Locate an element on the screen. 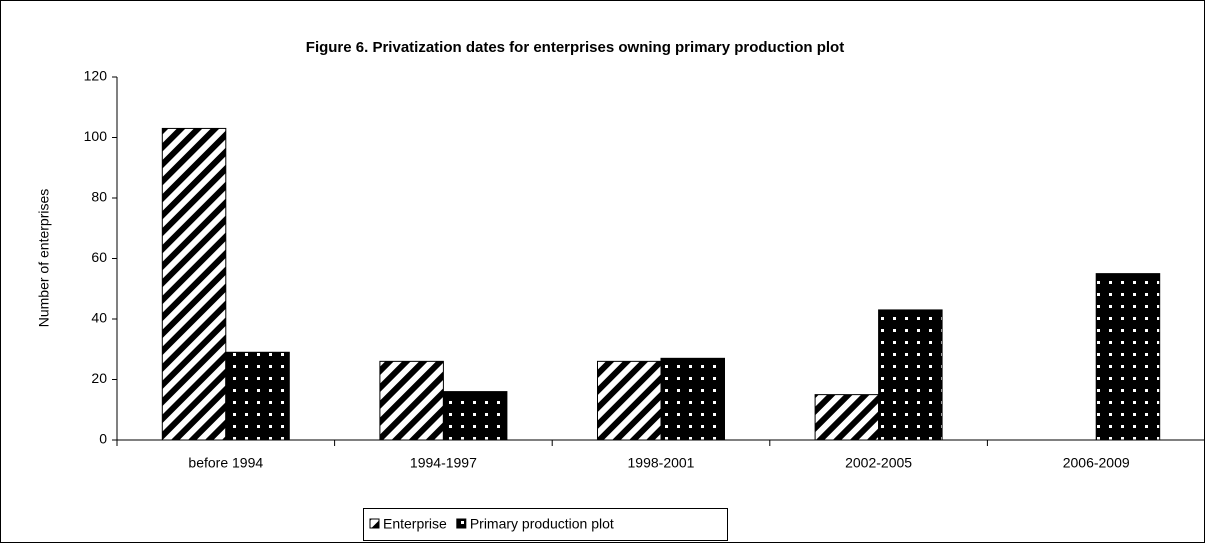  legend-label: Primary production plot is located at coordinates (542, 524).